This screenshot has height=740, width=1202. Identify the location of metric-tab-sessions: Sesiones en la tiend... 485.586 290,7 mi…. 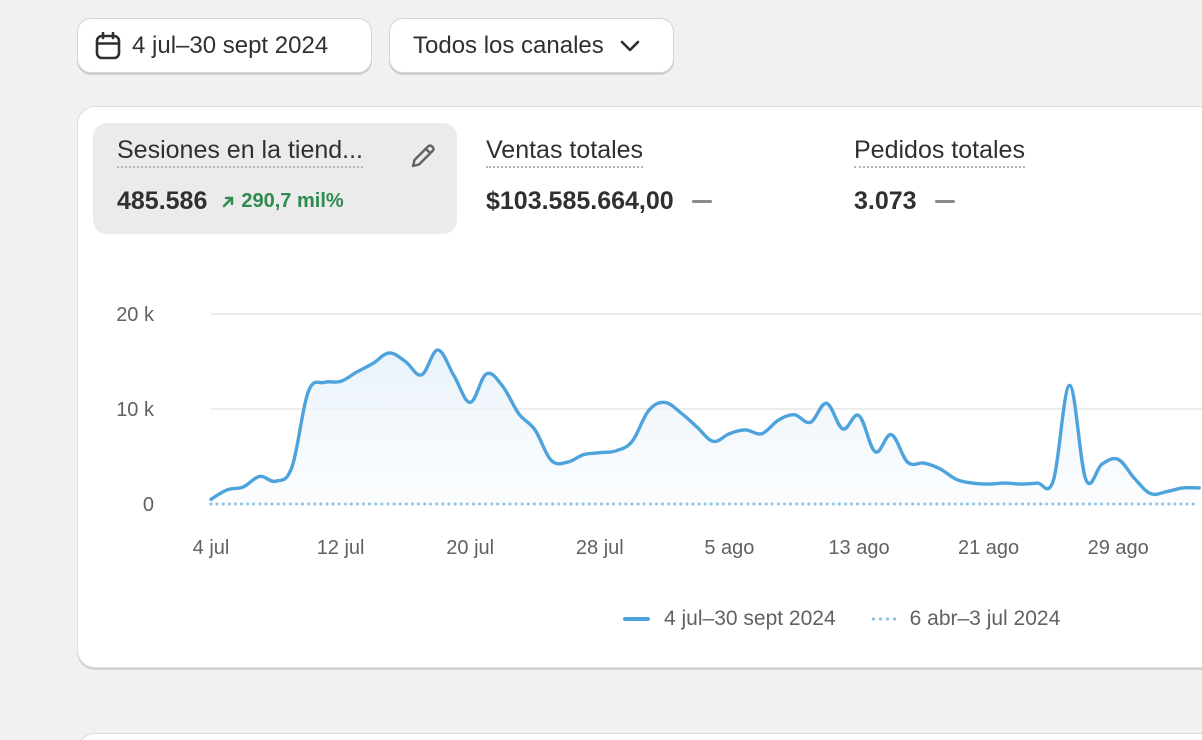
(275, 178).